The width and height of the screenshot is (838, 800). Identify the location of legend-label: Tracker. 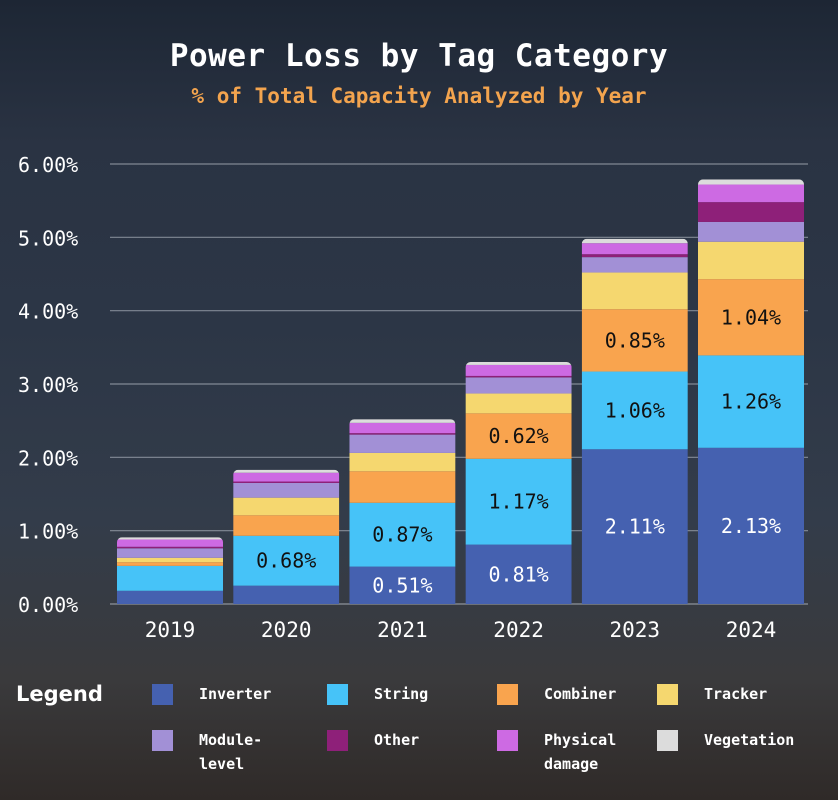
(736, 694).